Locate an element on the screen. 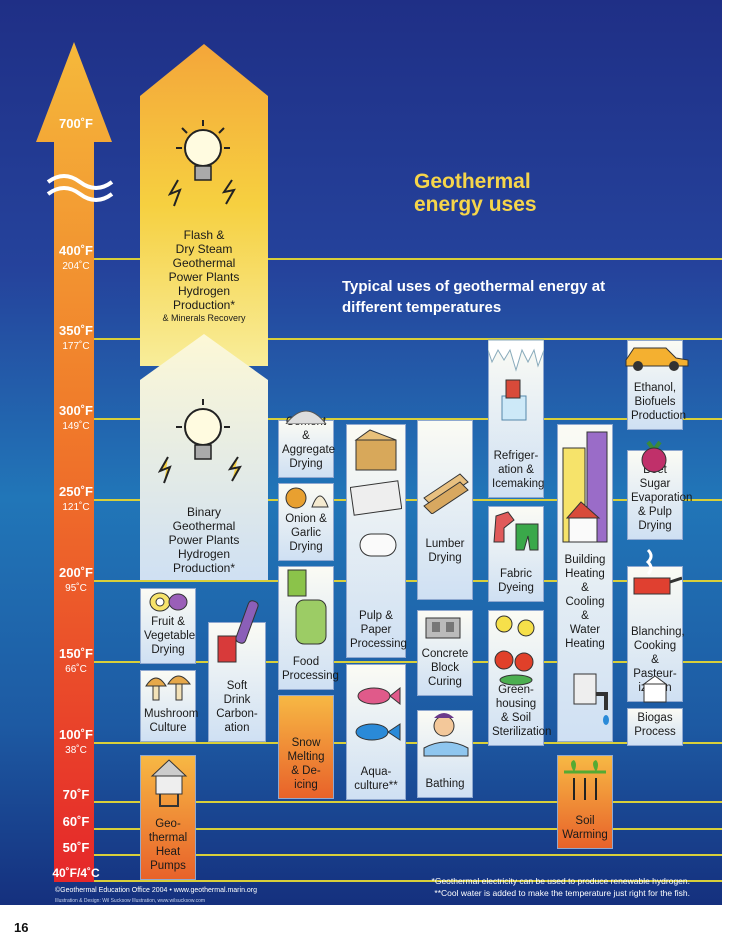 The width and height of the screenshot is (733, 946). tick-300f: 300˚F is located at coordinates (76, 410).